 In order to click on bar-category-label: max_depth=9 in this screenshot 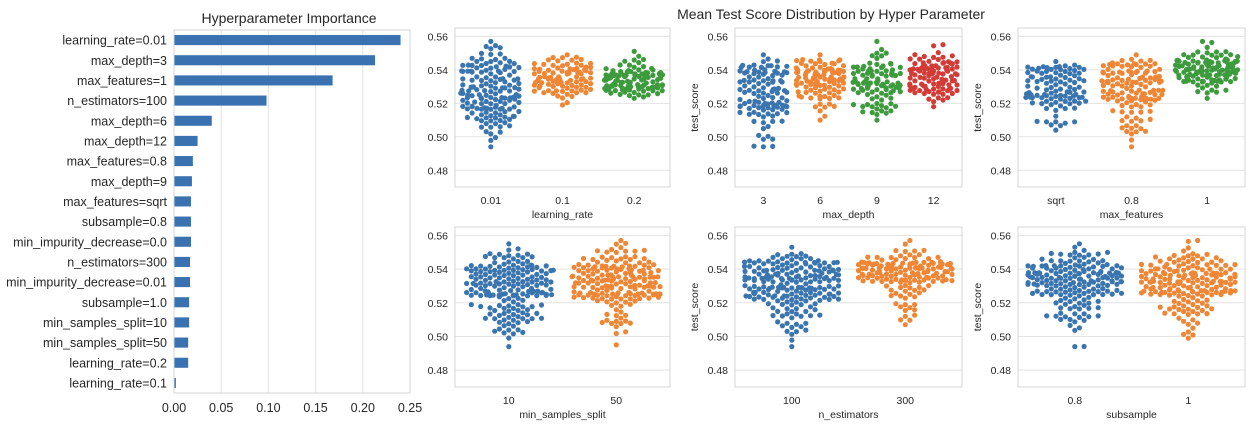, I will do `click(129, 182)`.